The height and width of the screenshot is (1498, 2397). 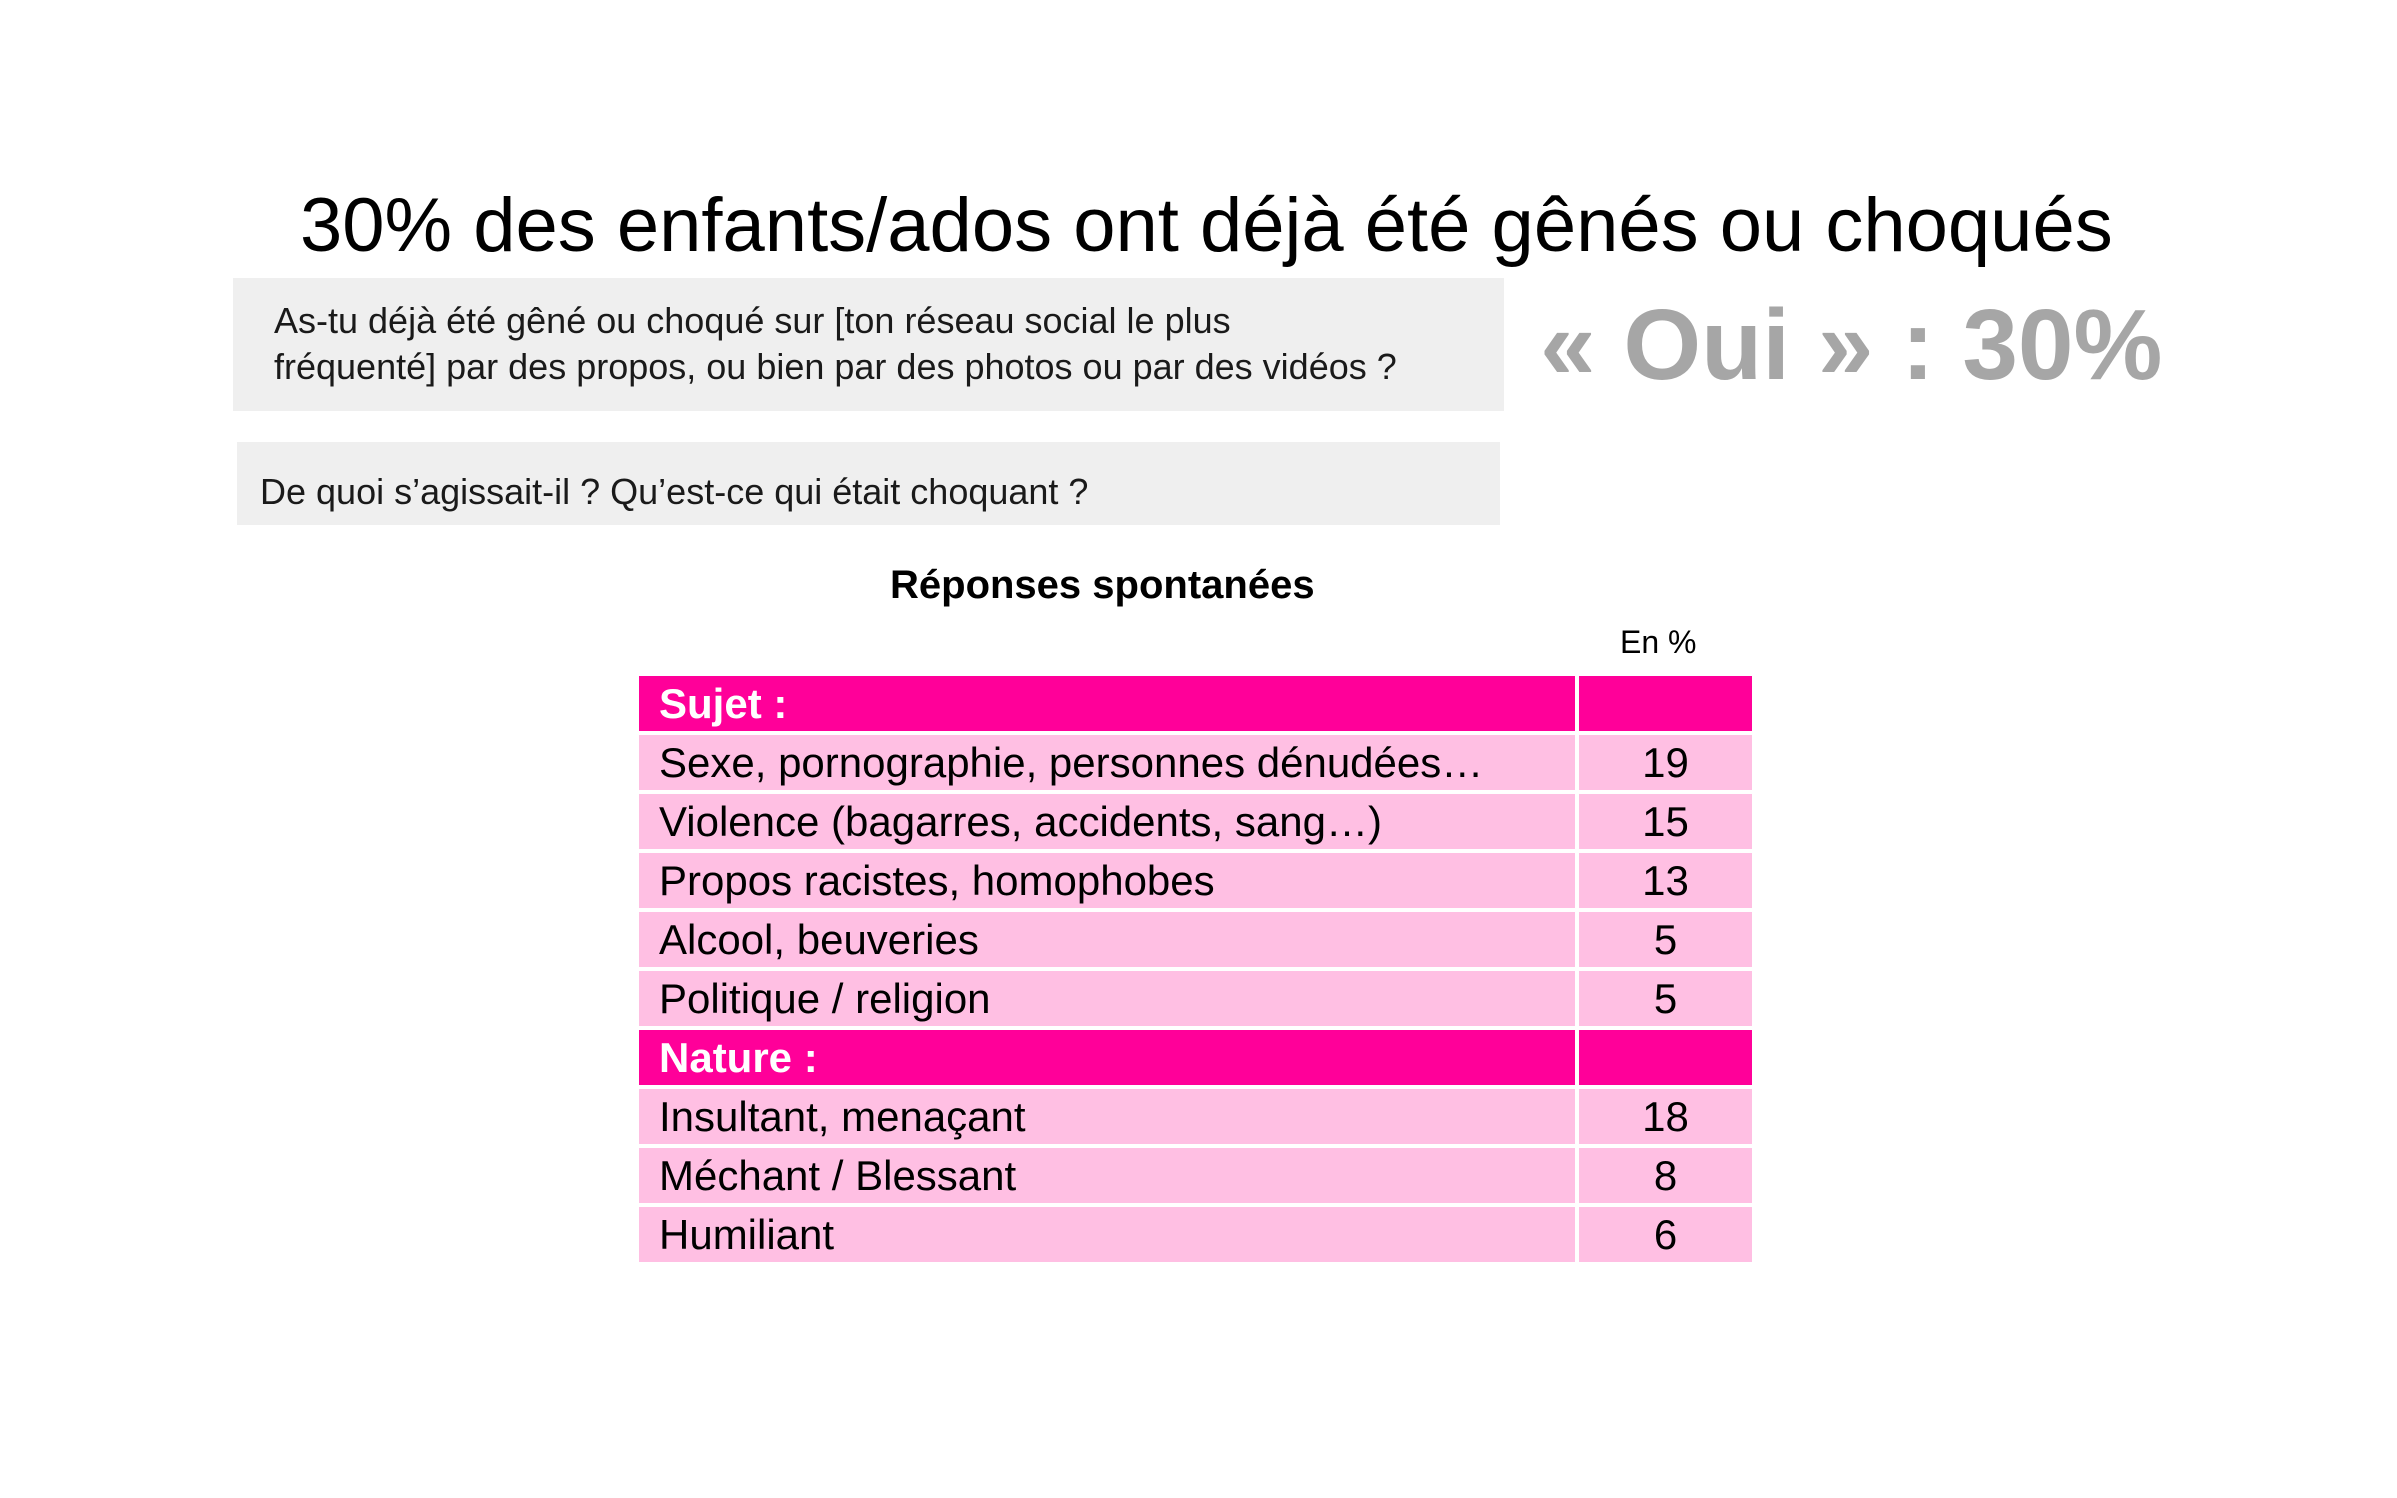 What do you see at coordinates (1665, 880) in the screenshot?
I see `row-value: 13` at bounding box center [1665, 880].